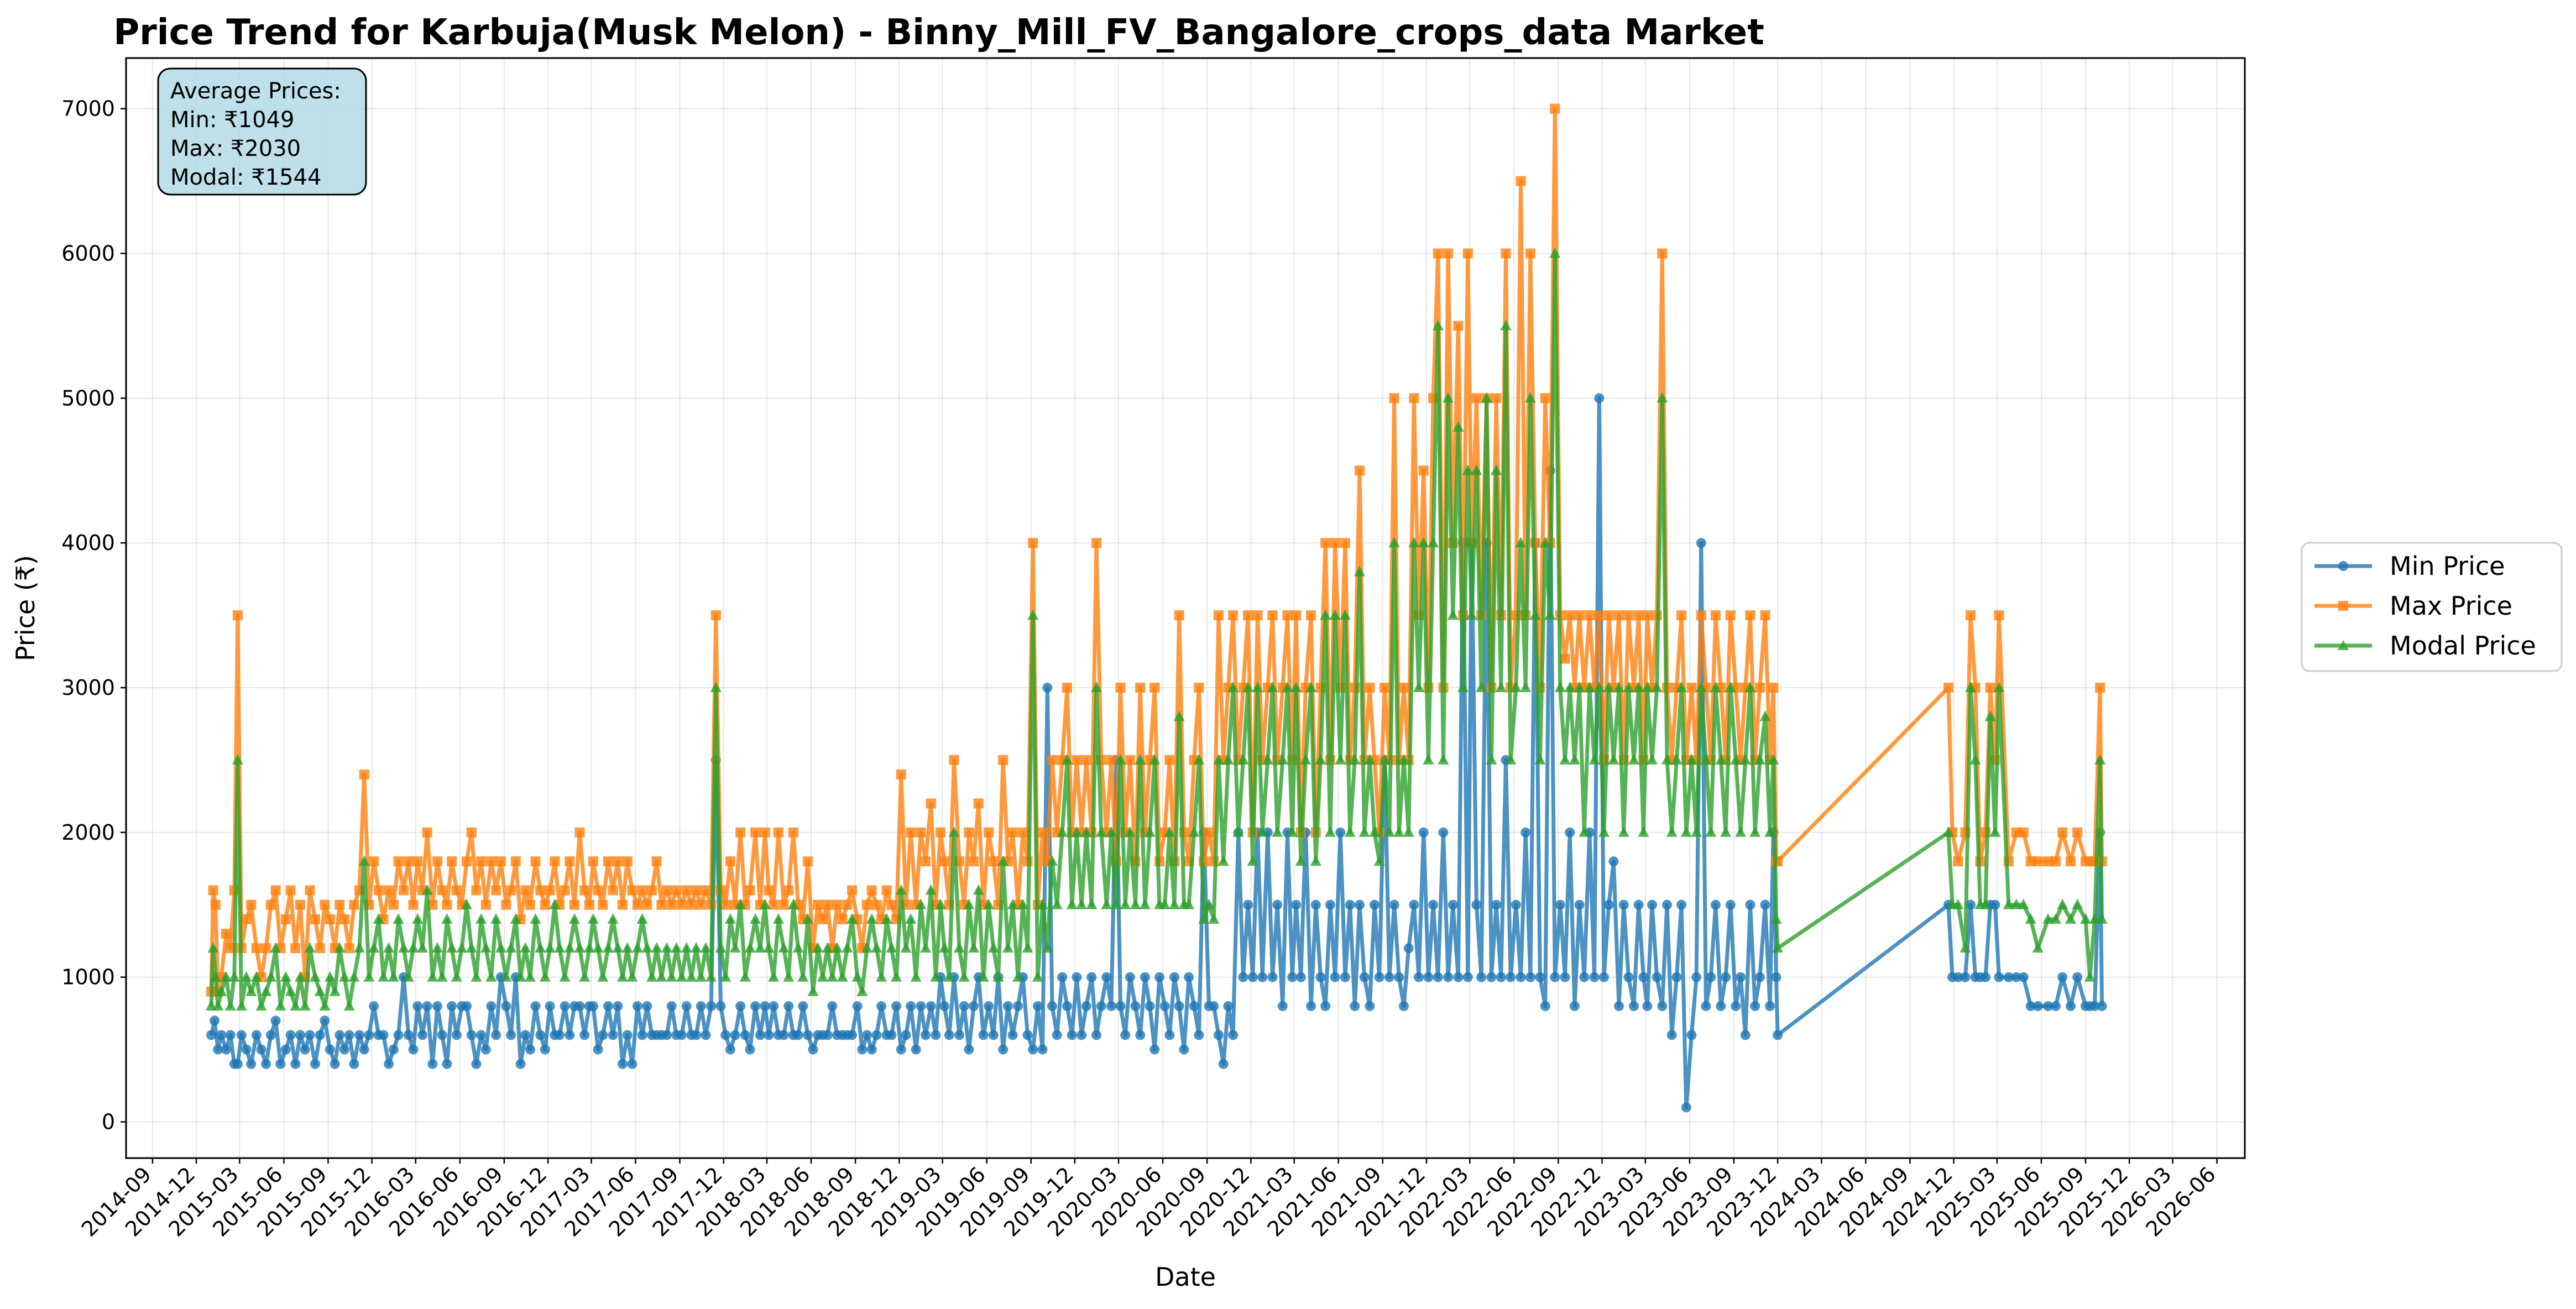  I want to click on legend-marker-min-price, so click(2343, 566).